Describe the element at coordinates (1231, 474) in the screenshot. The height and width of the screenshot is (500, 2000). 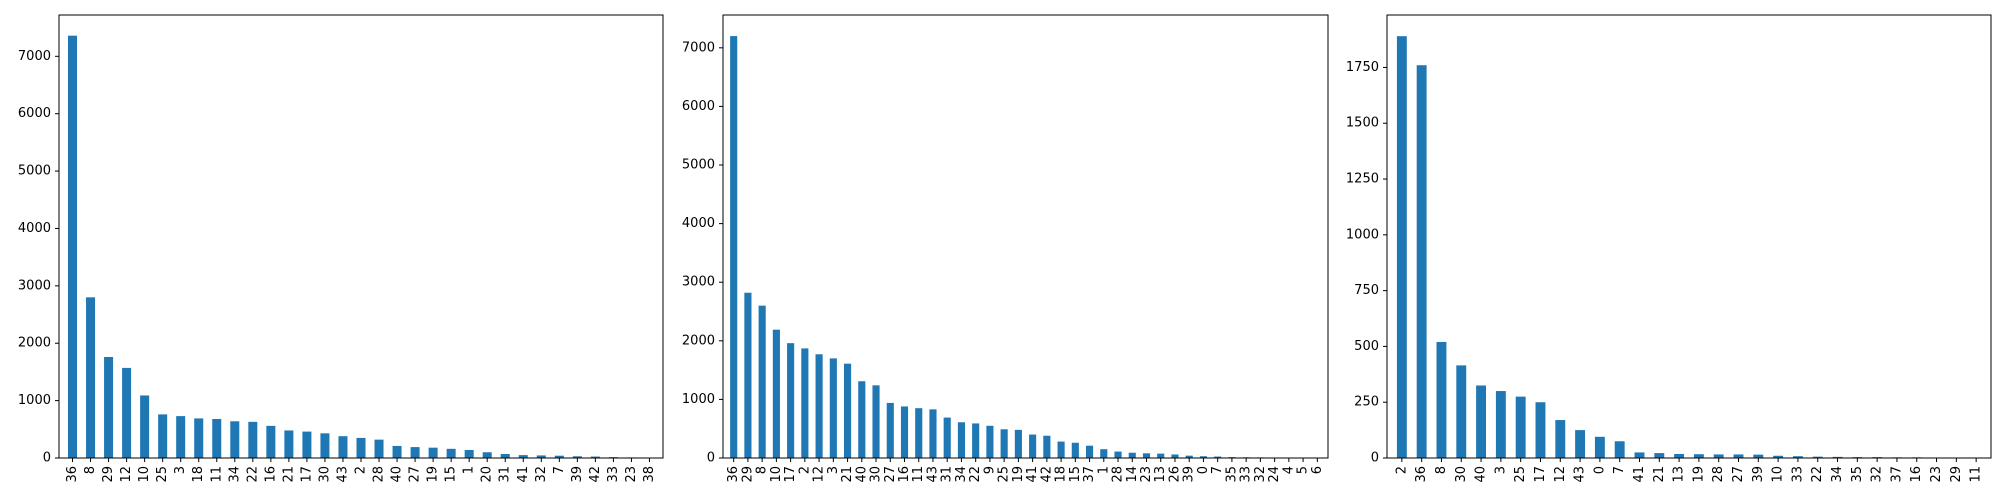
I see `x-tick-label: 35` at that location.